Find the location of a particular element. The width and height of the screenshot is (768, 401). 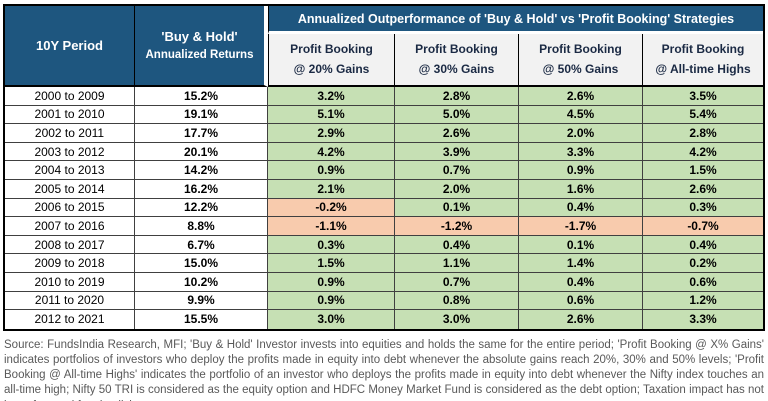

period-cell: 2002 to 2011 is located at coordinates (70, 133).